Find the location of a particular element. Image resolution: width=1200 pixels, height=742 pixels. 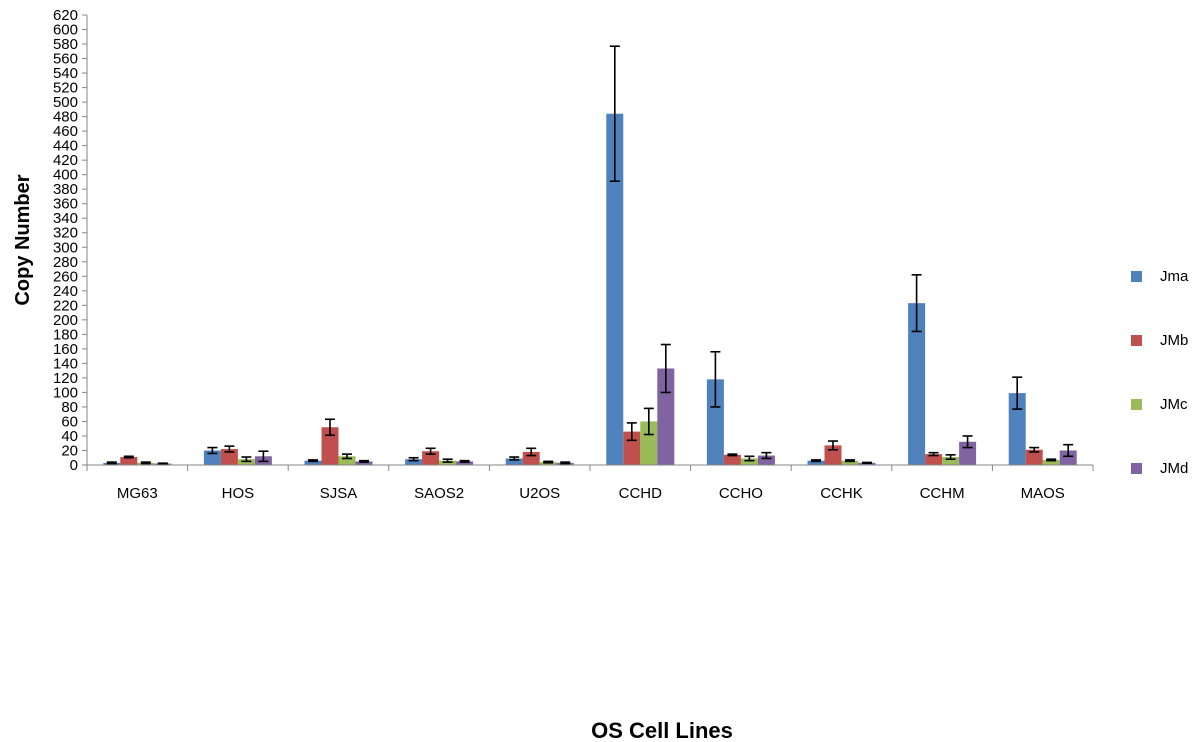

error-bar-JMd-CCHK is located at coordinates (867, 462).